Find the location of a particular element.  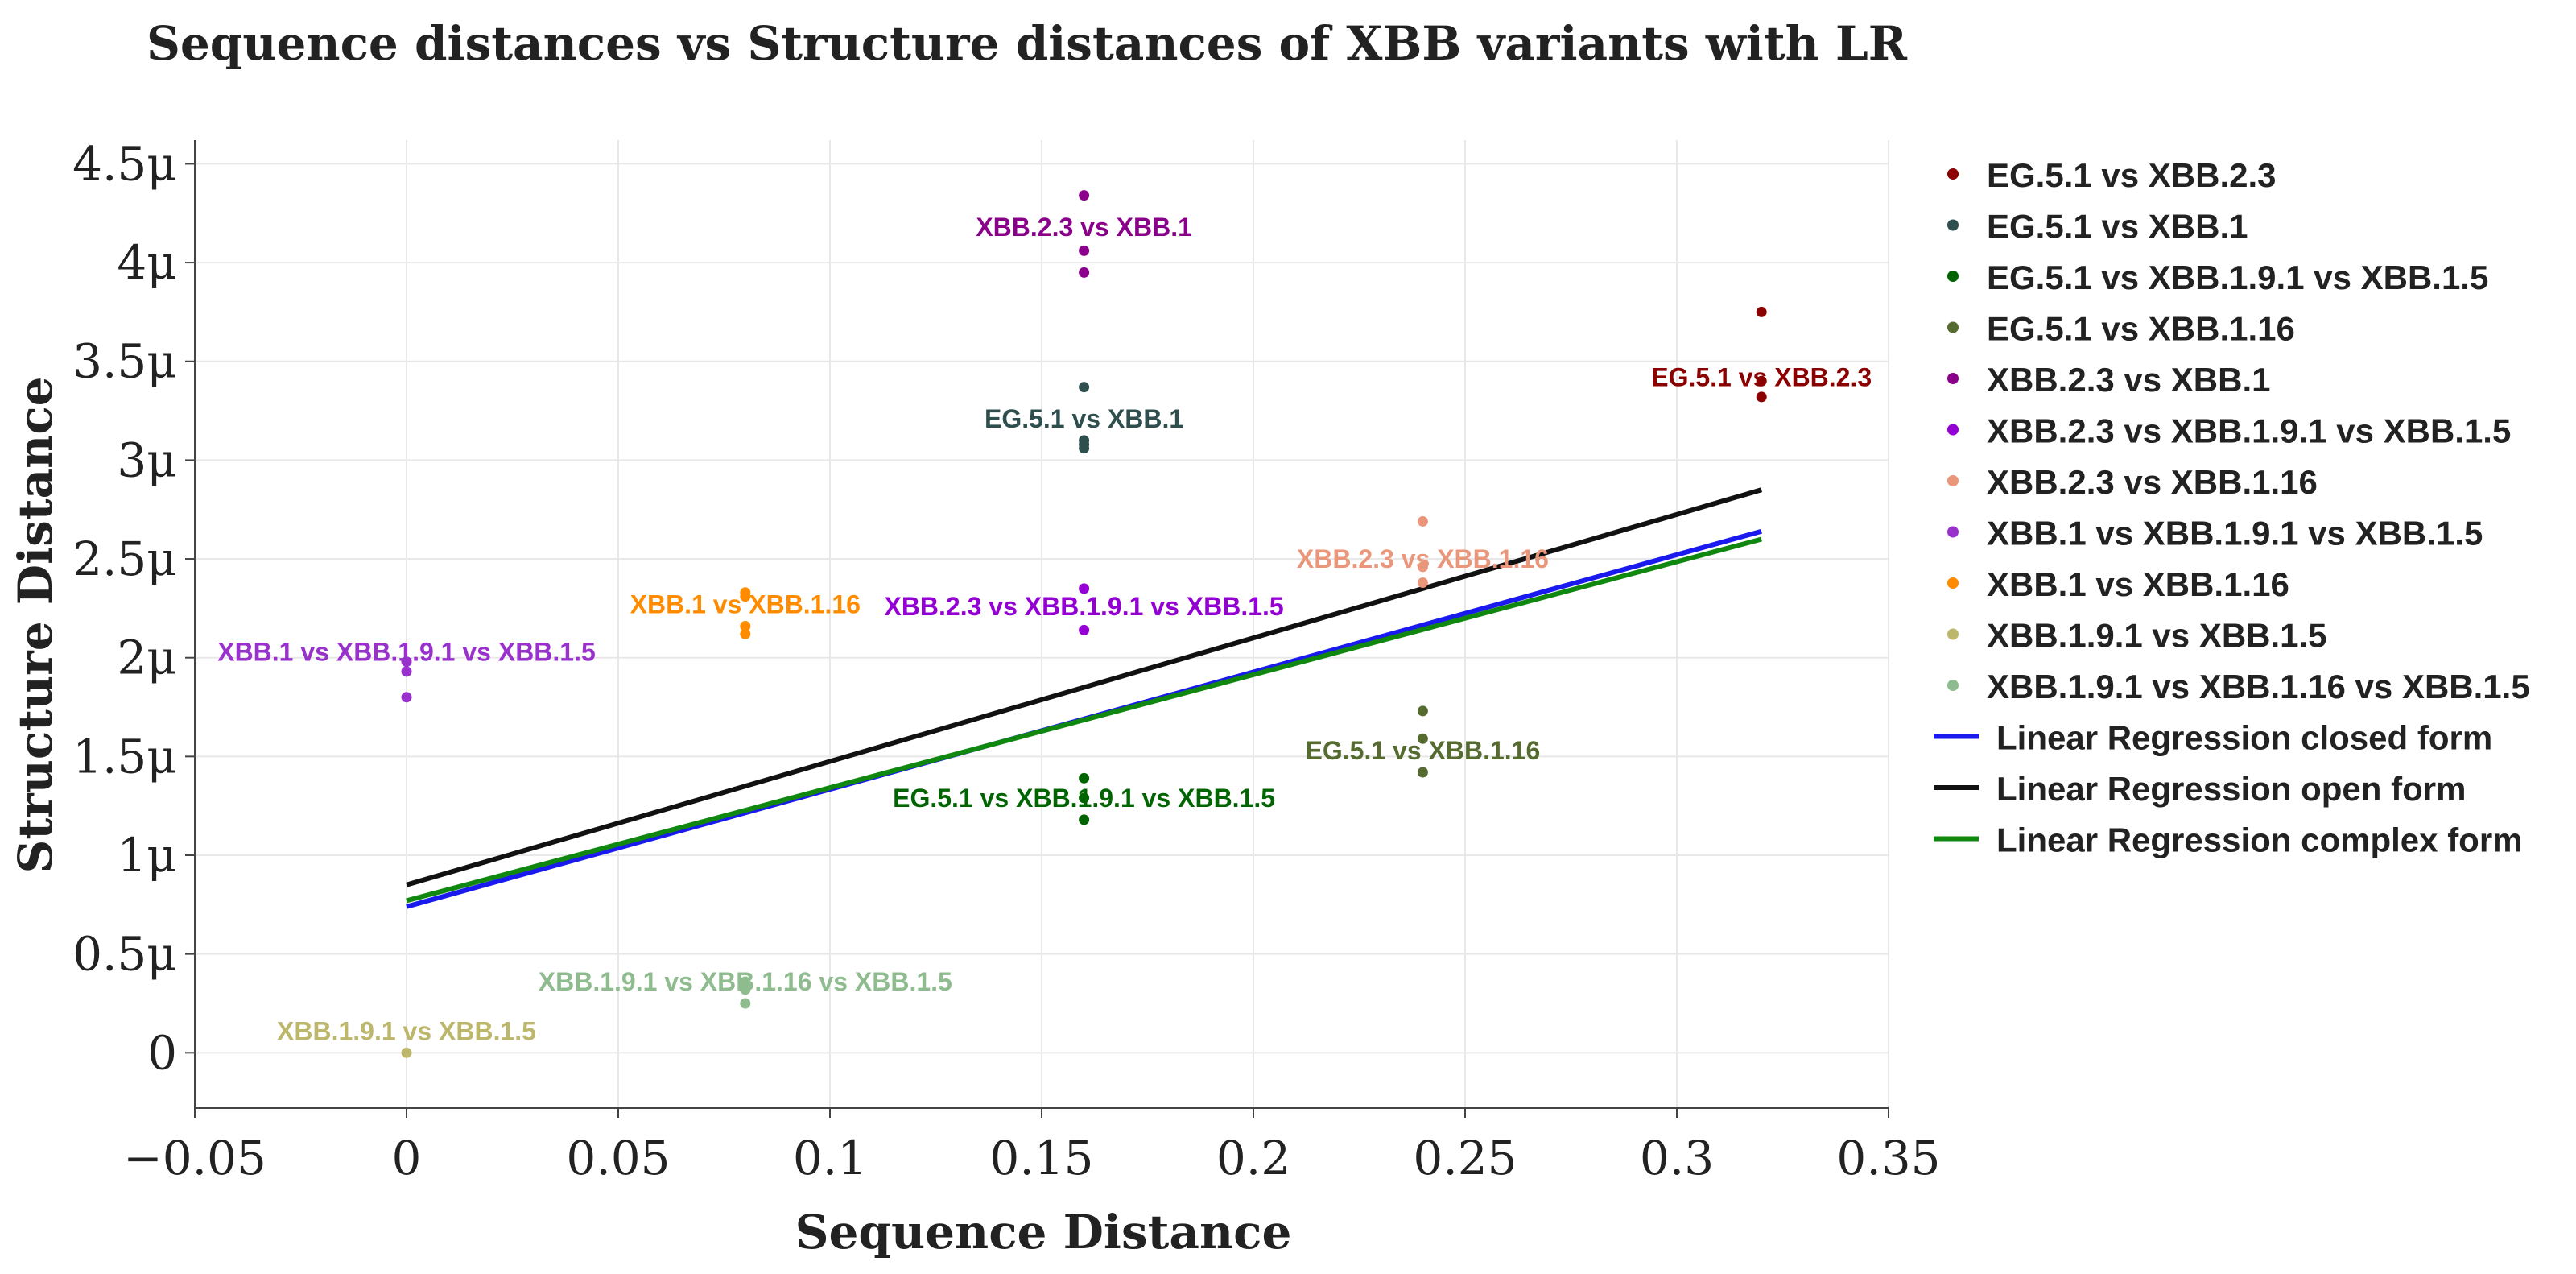

x-axis-label: Sequence Distance is located at coordinates (1043, 1232).